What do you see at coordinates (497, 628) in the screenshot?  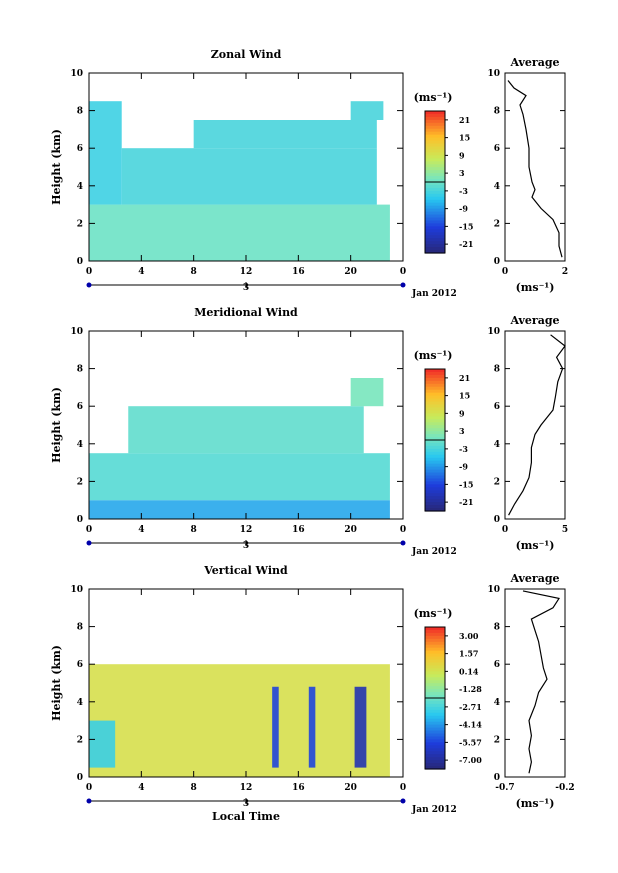 I see `profile-y-tick-label: 8` at bounding box center [497, 628].